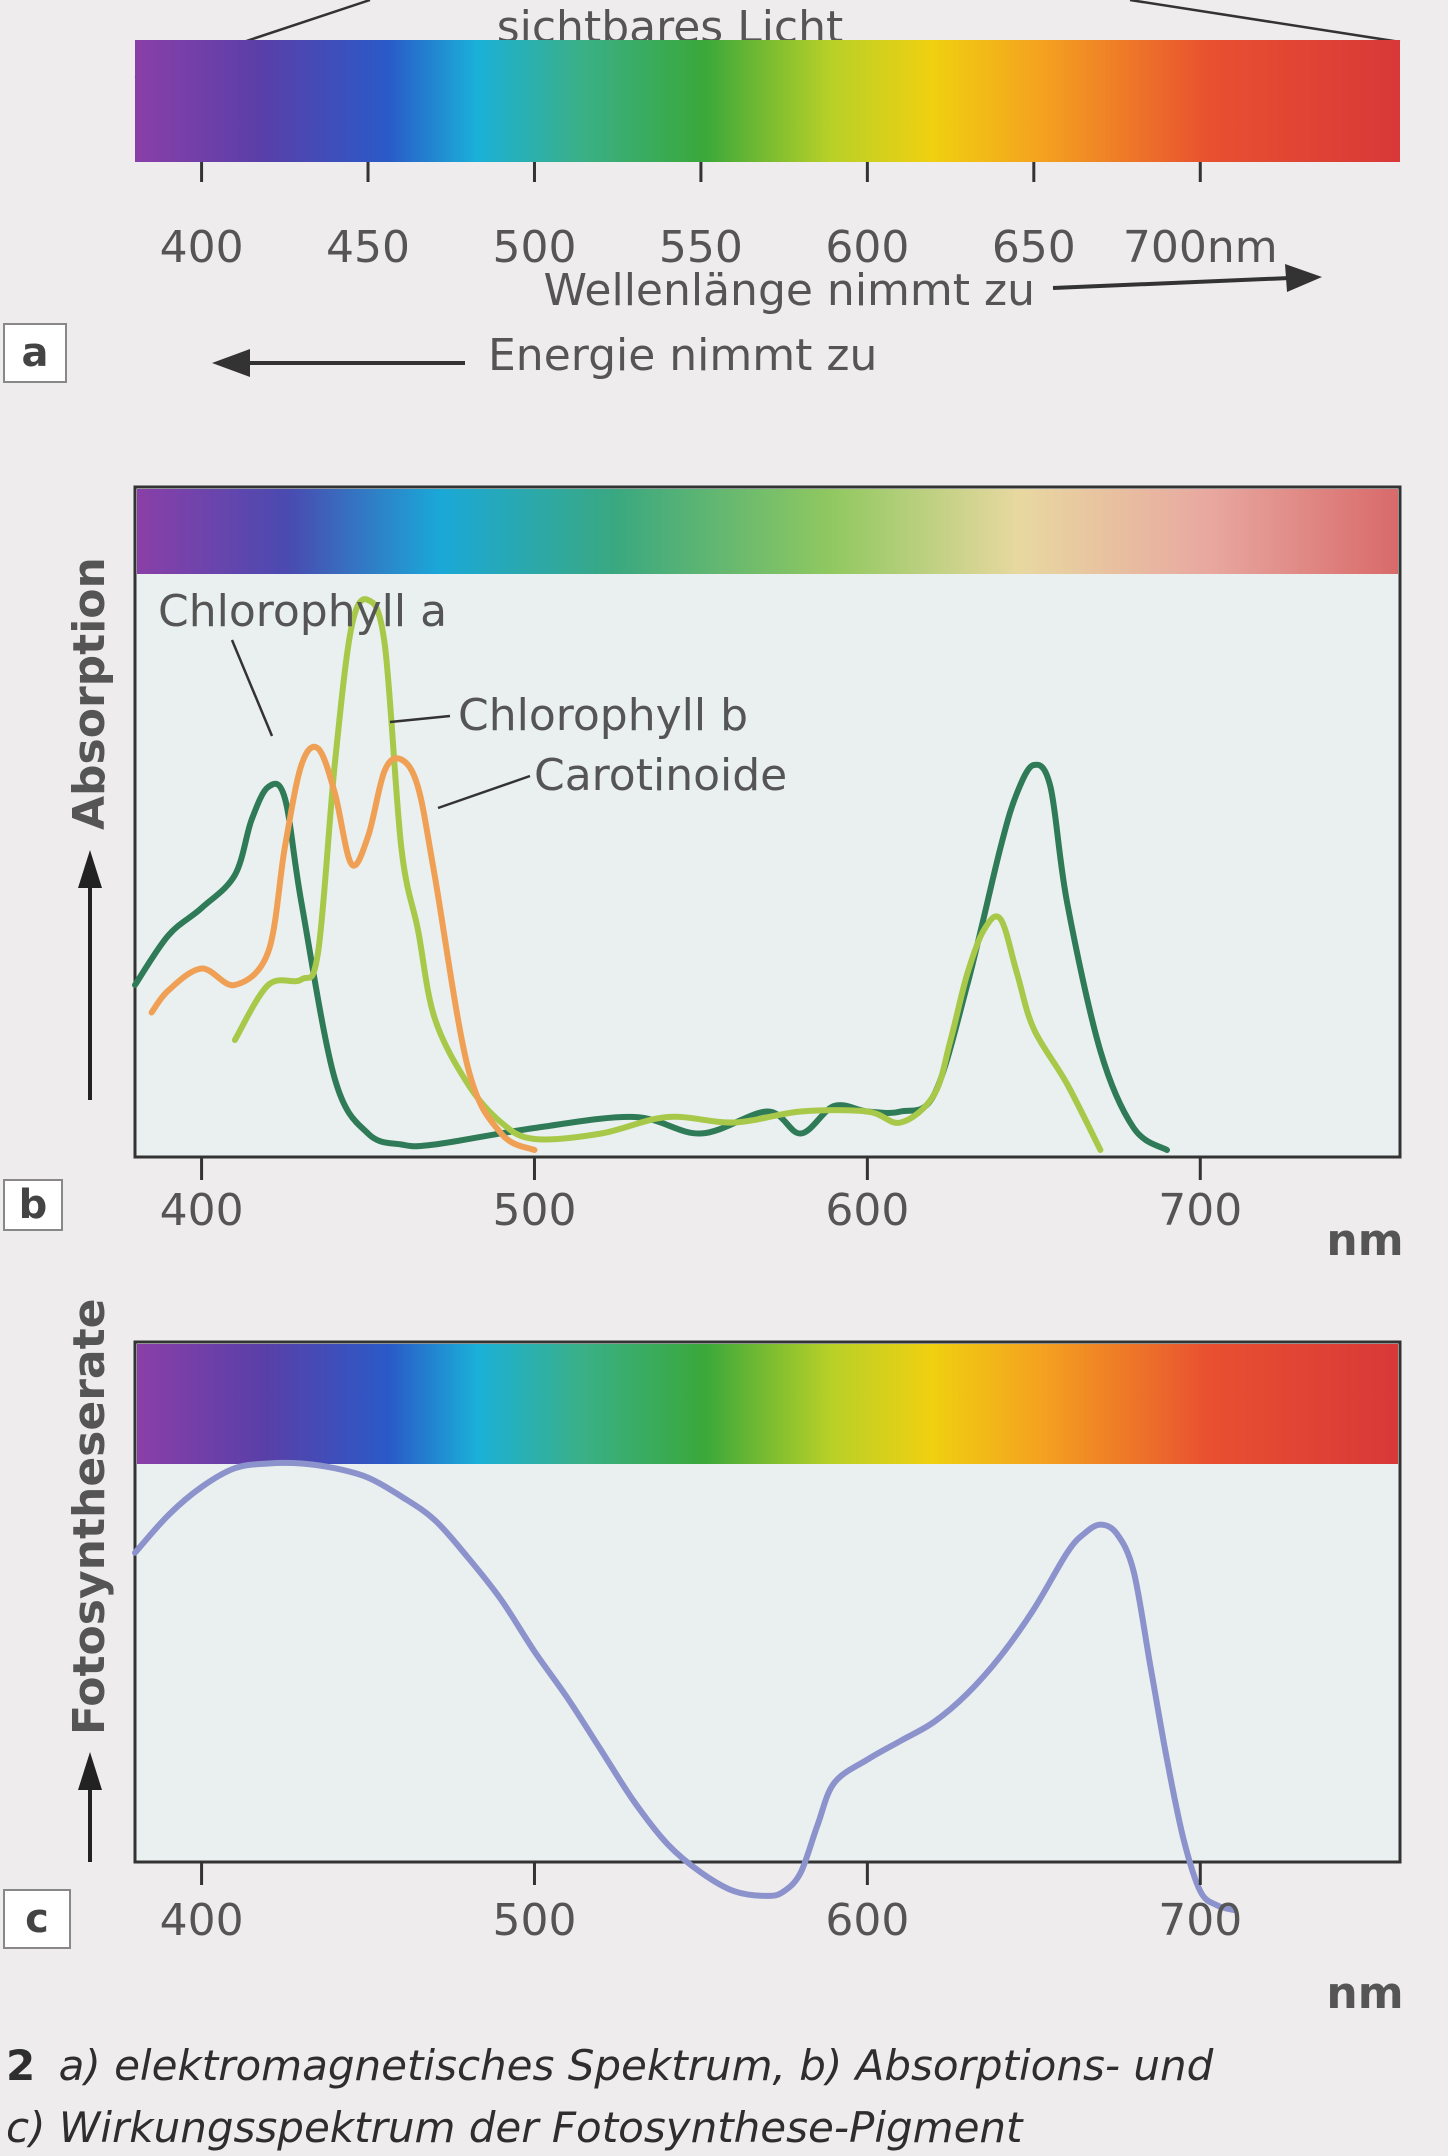  What do you see at coordinates (789, 290) in the screenshot?
I see `wavelength-arrow-label: Wellenlänge nimmt zu` at bounding box center [789, 290].